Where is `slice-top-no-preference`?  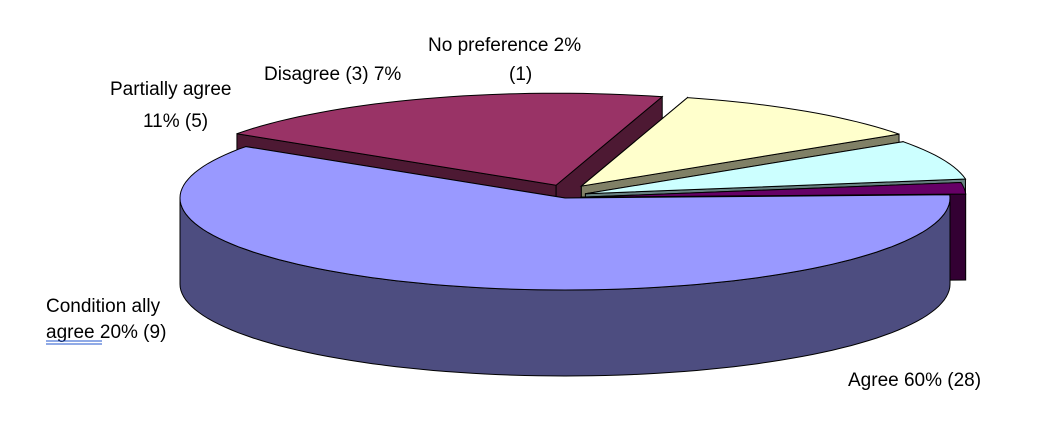 slice-top-no-preference is located at coordinates (773, 189).